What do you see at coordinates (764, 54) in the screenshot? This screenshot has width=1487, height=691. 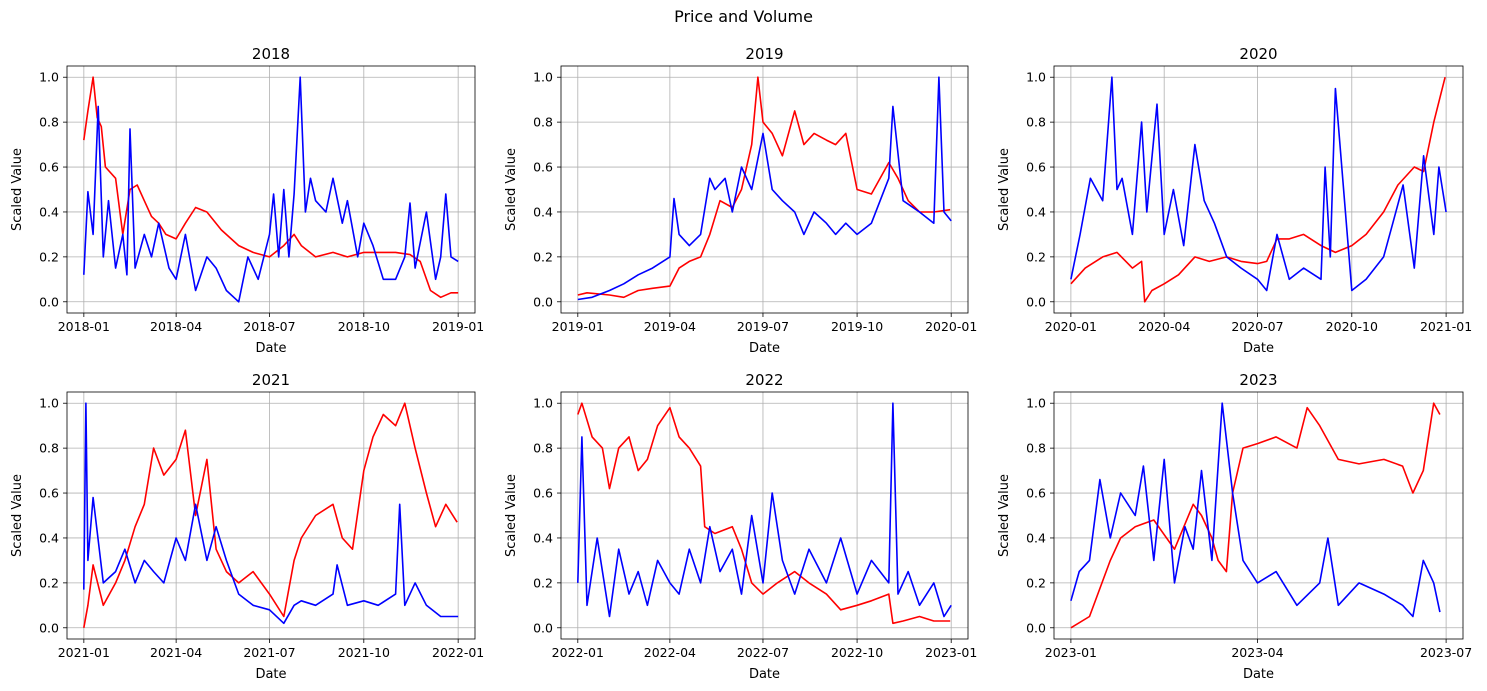 I see `subplot-title: 2019` at bounding box center [764, 54].